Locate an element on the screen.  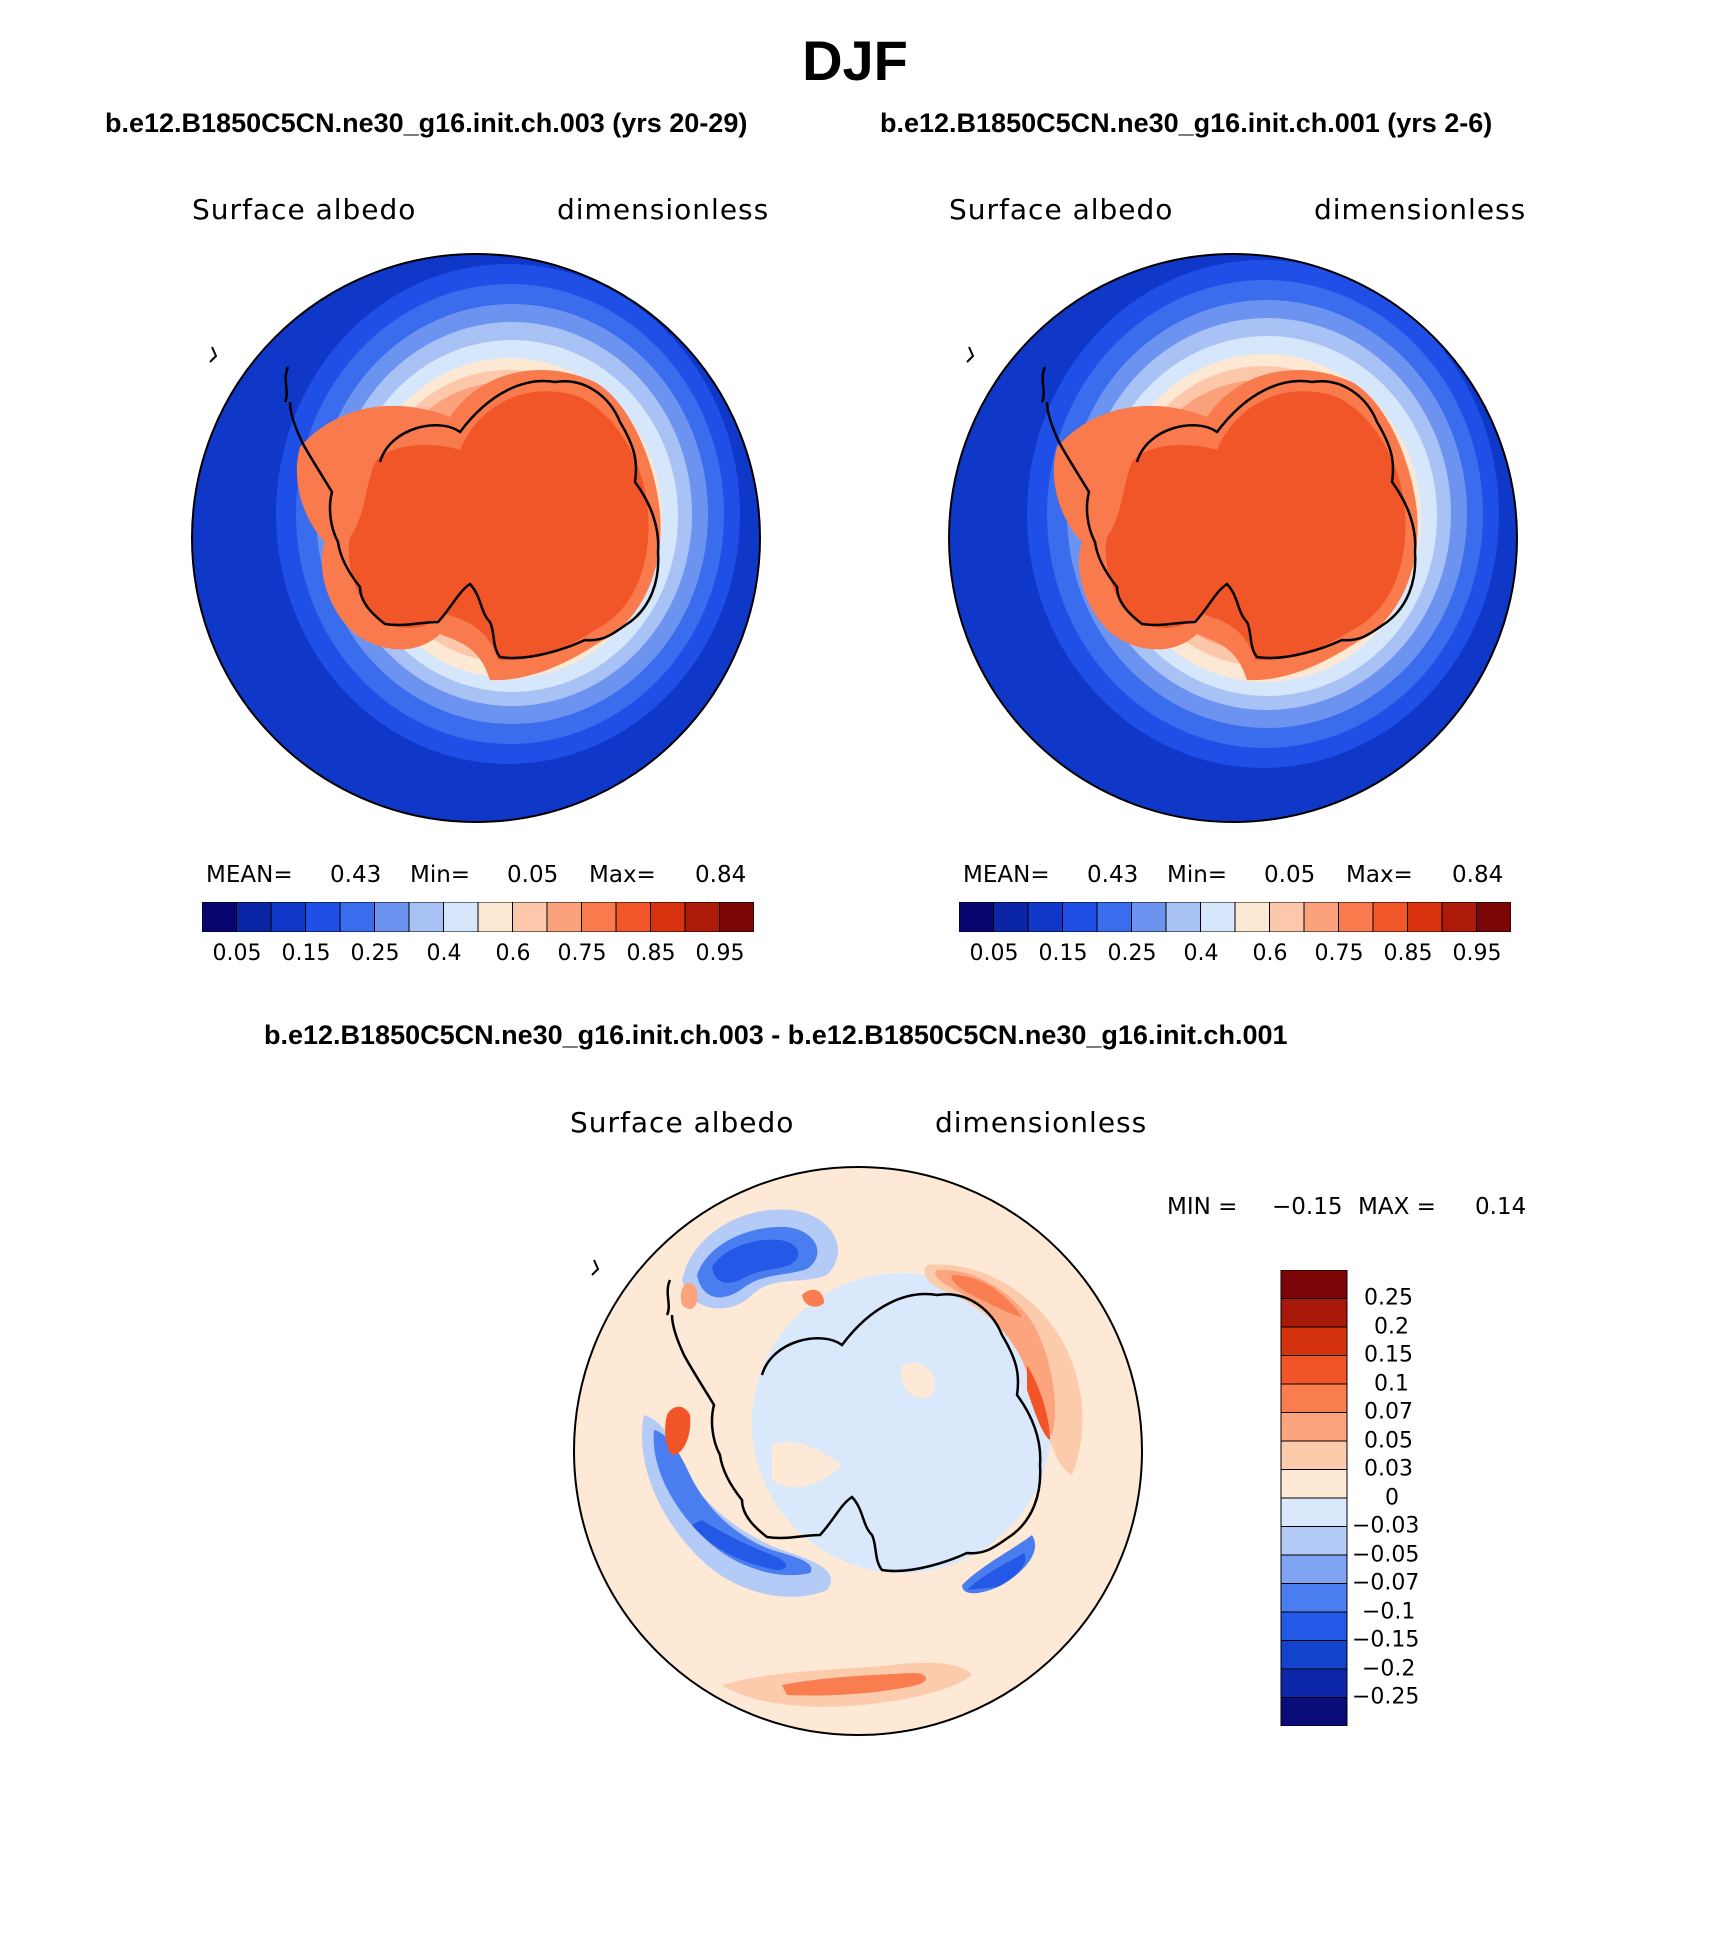
diff-variable-label: Surface albedo is located at coordinates (682, 1122).